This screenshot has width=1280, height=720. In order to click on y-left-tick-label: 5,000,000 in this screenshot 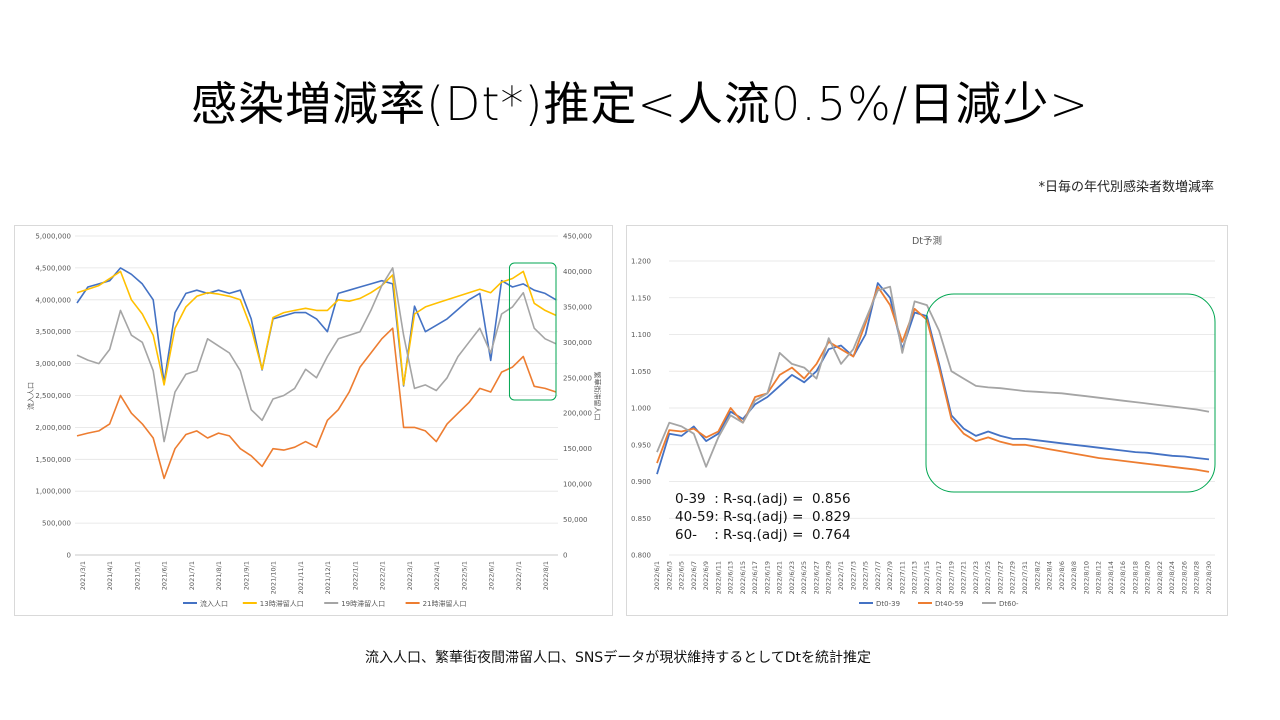, I will do `click(53, 237)`.